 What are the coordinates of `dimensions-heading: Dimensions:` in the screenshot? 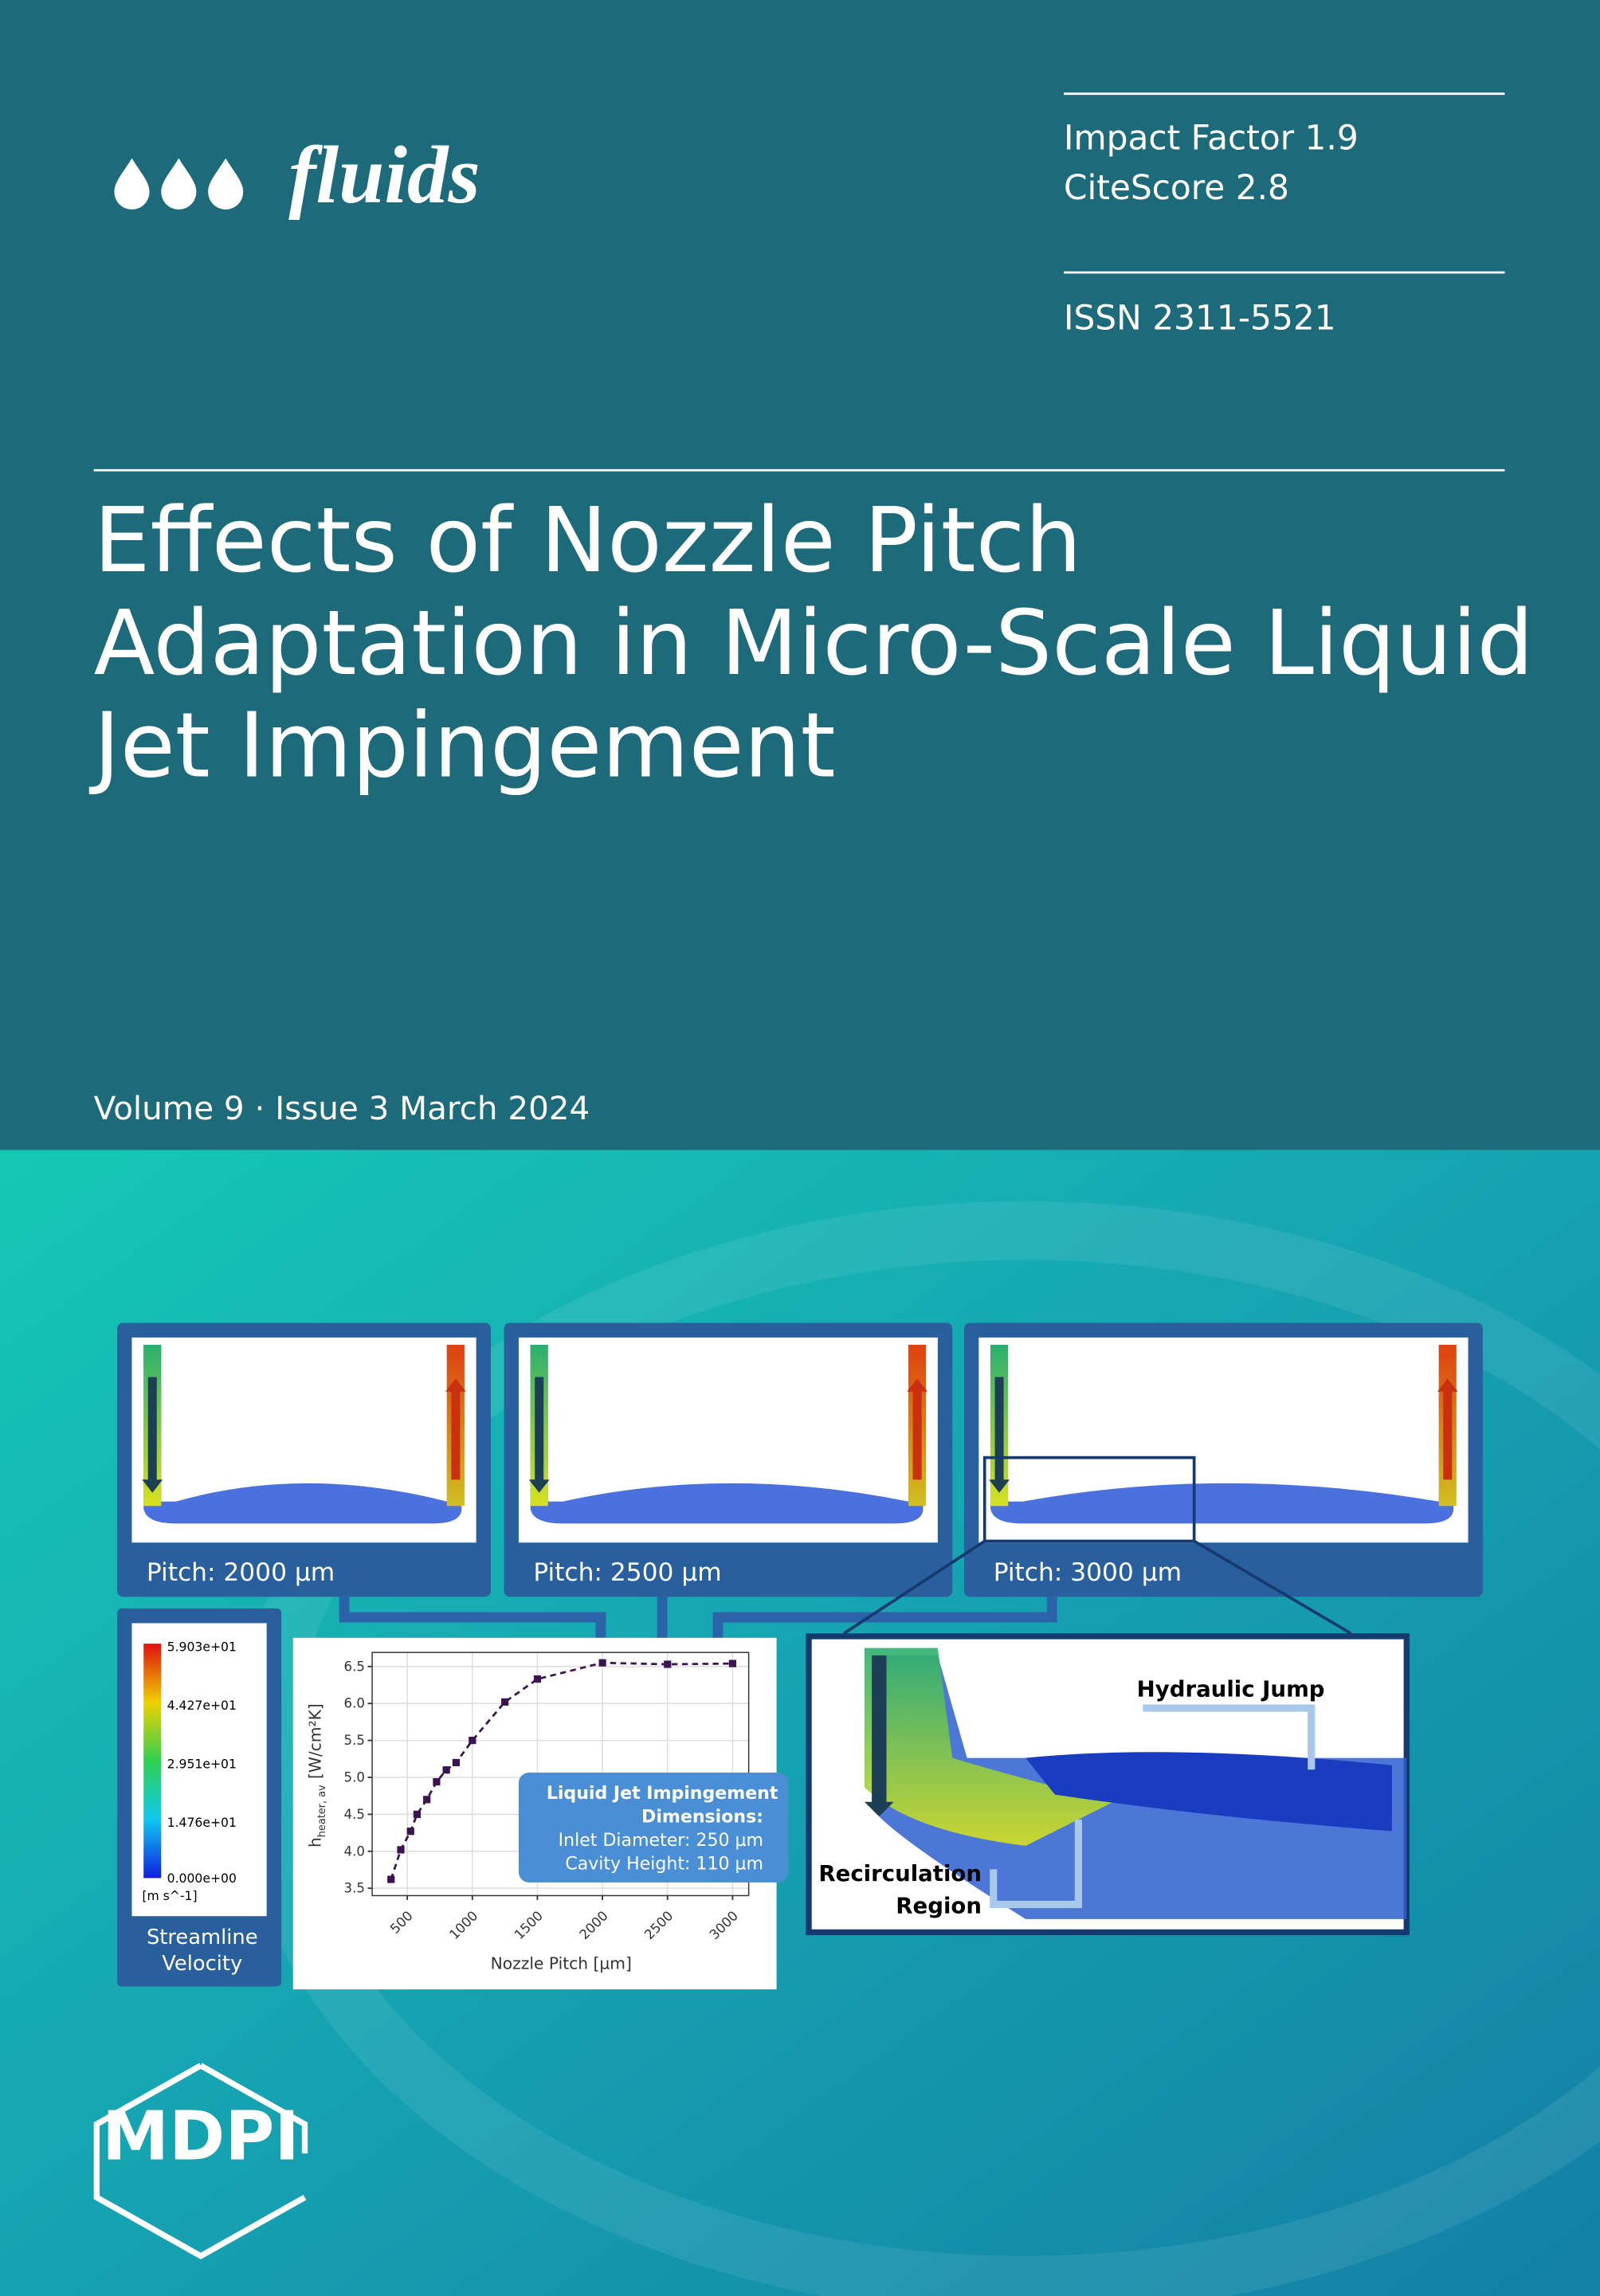 It's located at (702, 1818).